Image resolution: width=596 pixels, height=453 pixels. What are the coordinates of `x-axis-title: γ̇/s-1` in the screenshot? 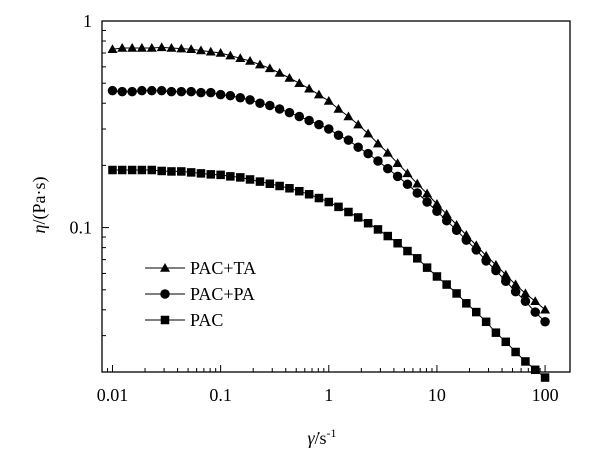 It's located at (321, 437).